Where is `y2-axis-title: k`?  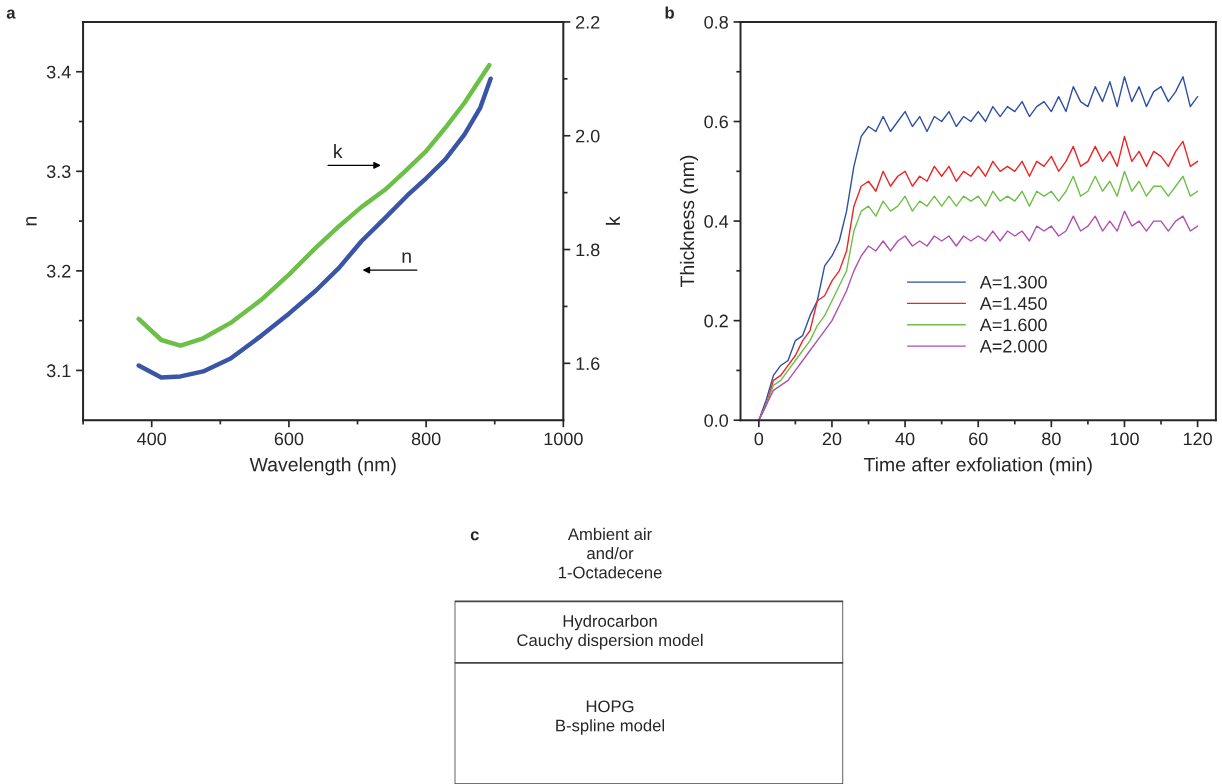 y2-axis-title: k is located at coordinates (612, 220).